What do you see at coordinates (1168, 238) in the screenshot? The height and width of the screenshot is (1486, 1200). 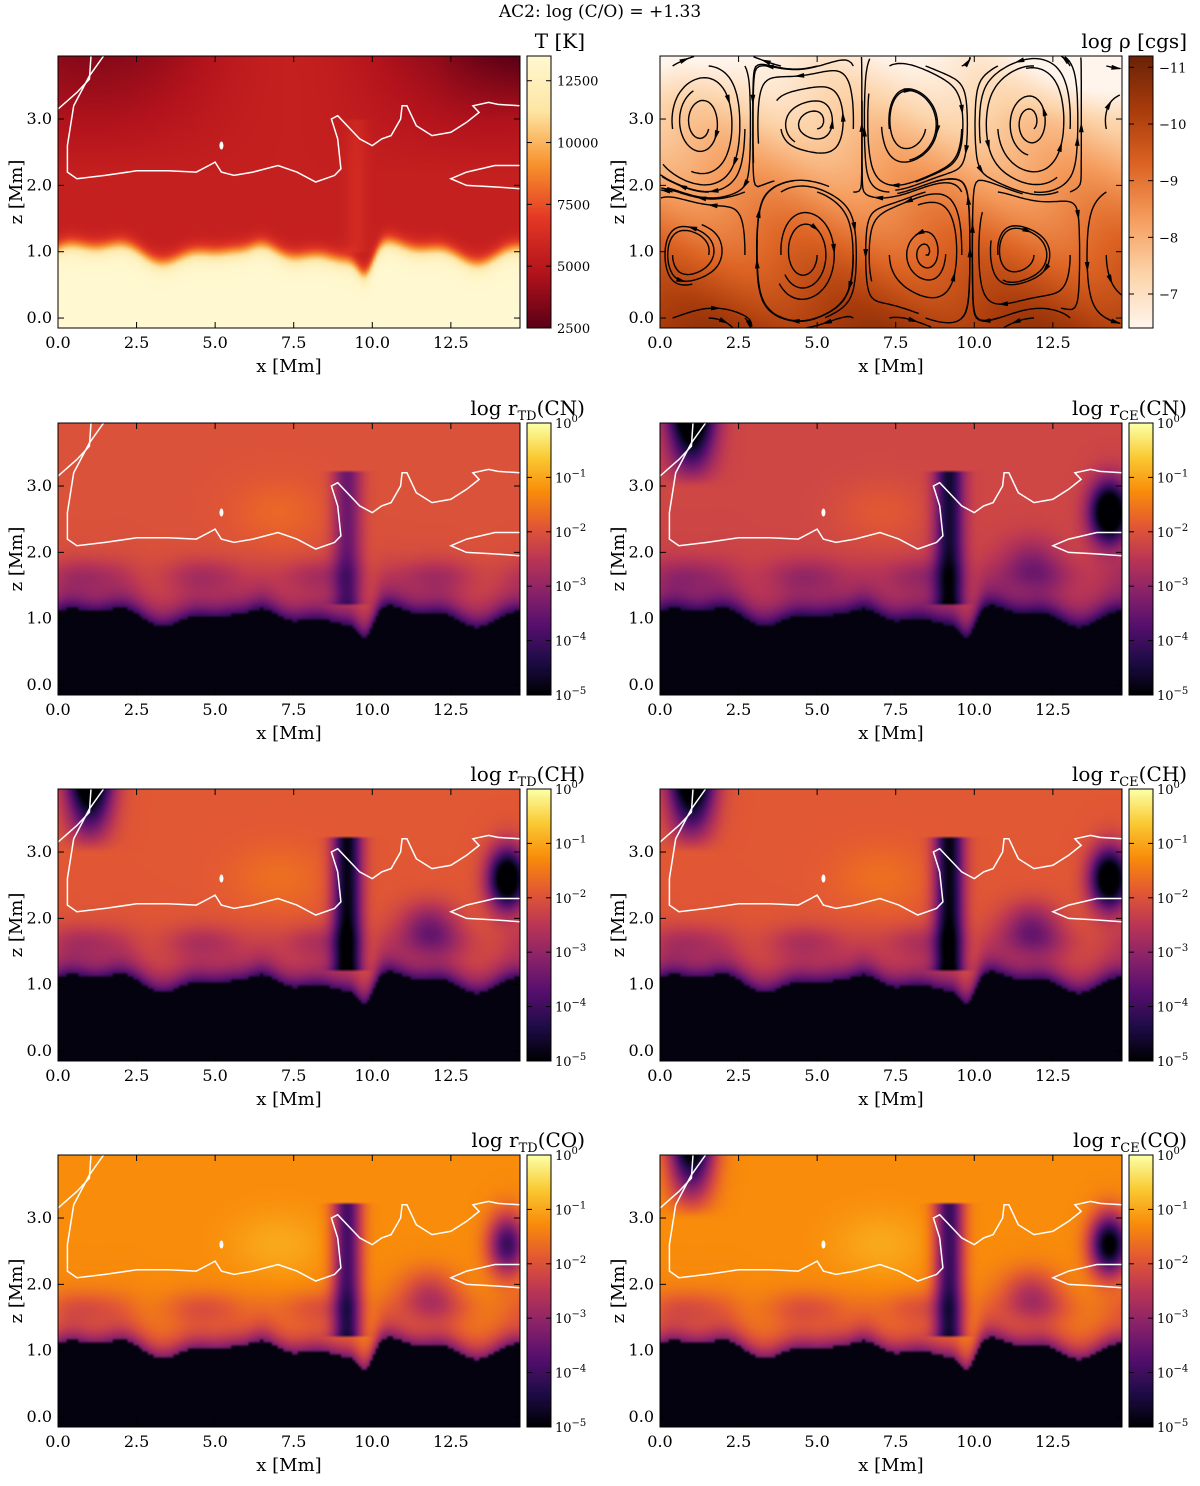 I see `colorbar-tick-label: −8` at bounding box center [1168, 238].